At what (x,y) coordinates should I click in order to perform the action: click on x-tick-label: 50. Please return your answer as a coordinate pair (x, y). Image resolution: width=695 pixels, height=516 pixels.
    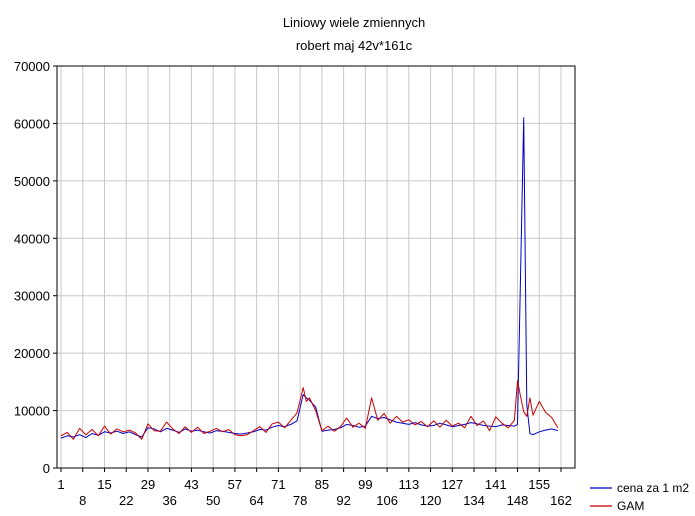
    Looking at the image, I should click on (213, 500).